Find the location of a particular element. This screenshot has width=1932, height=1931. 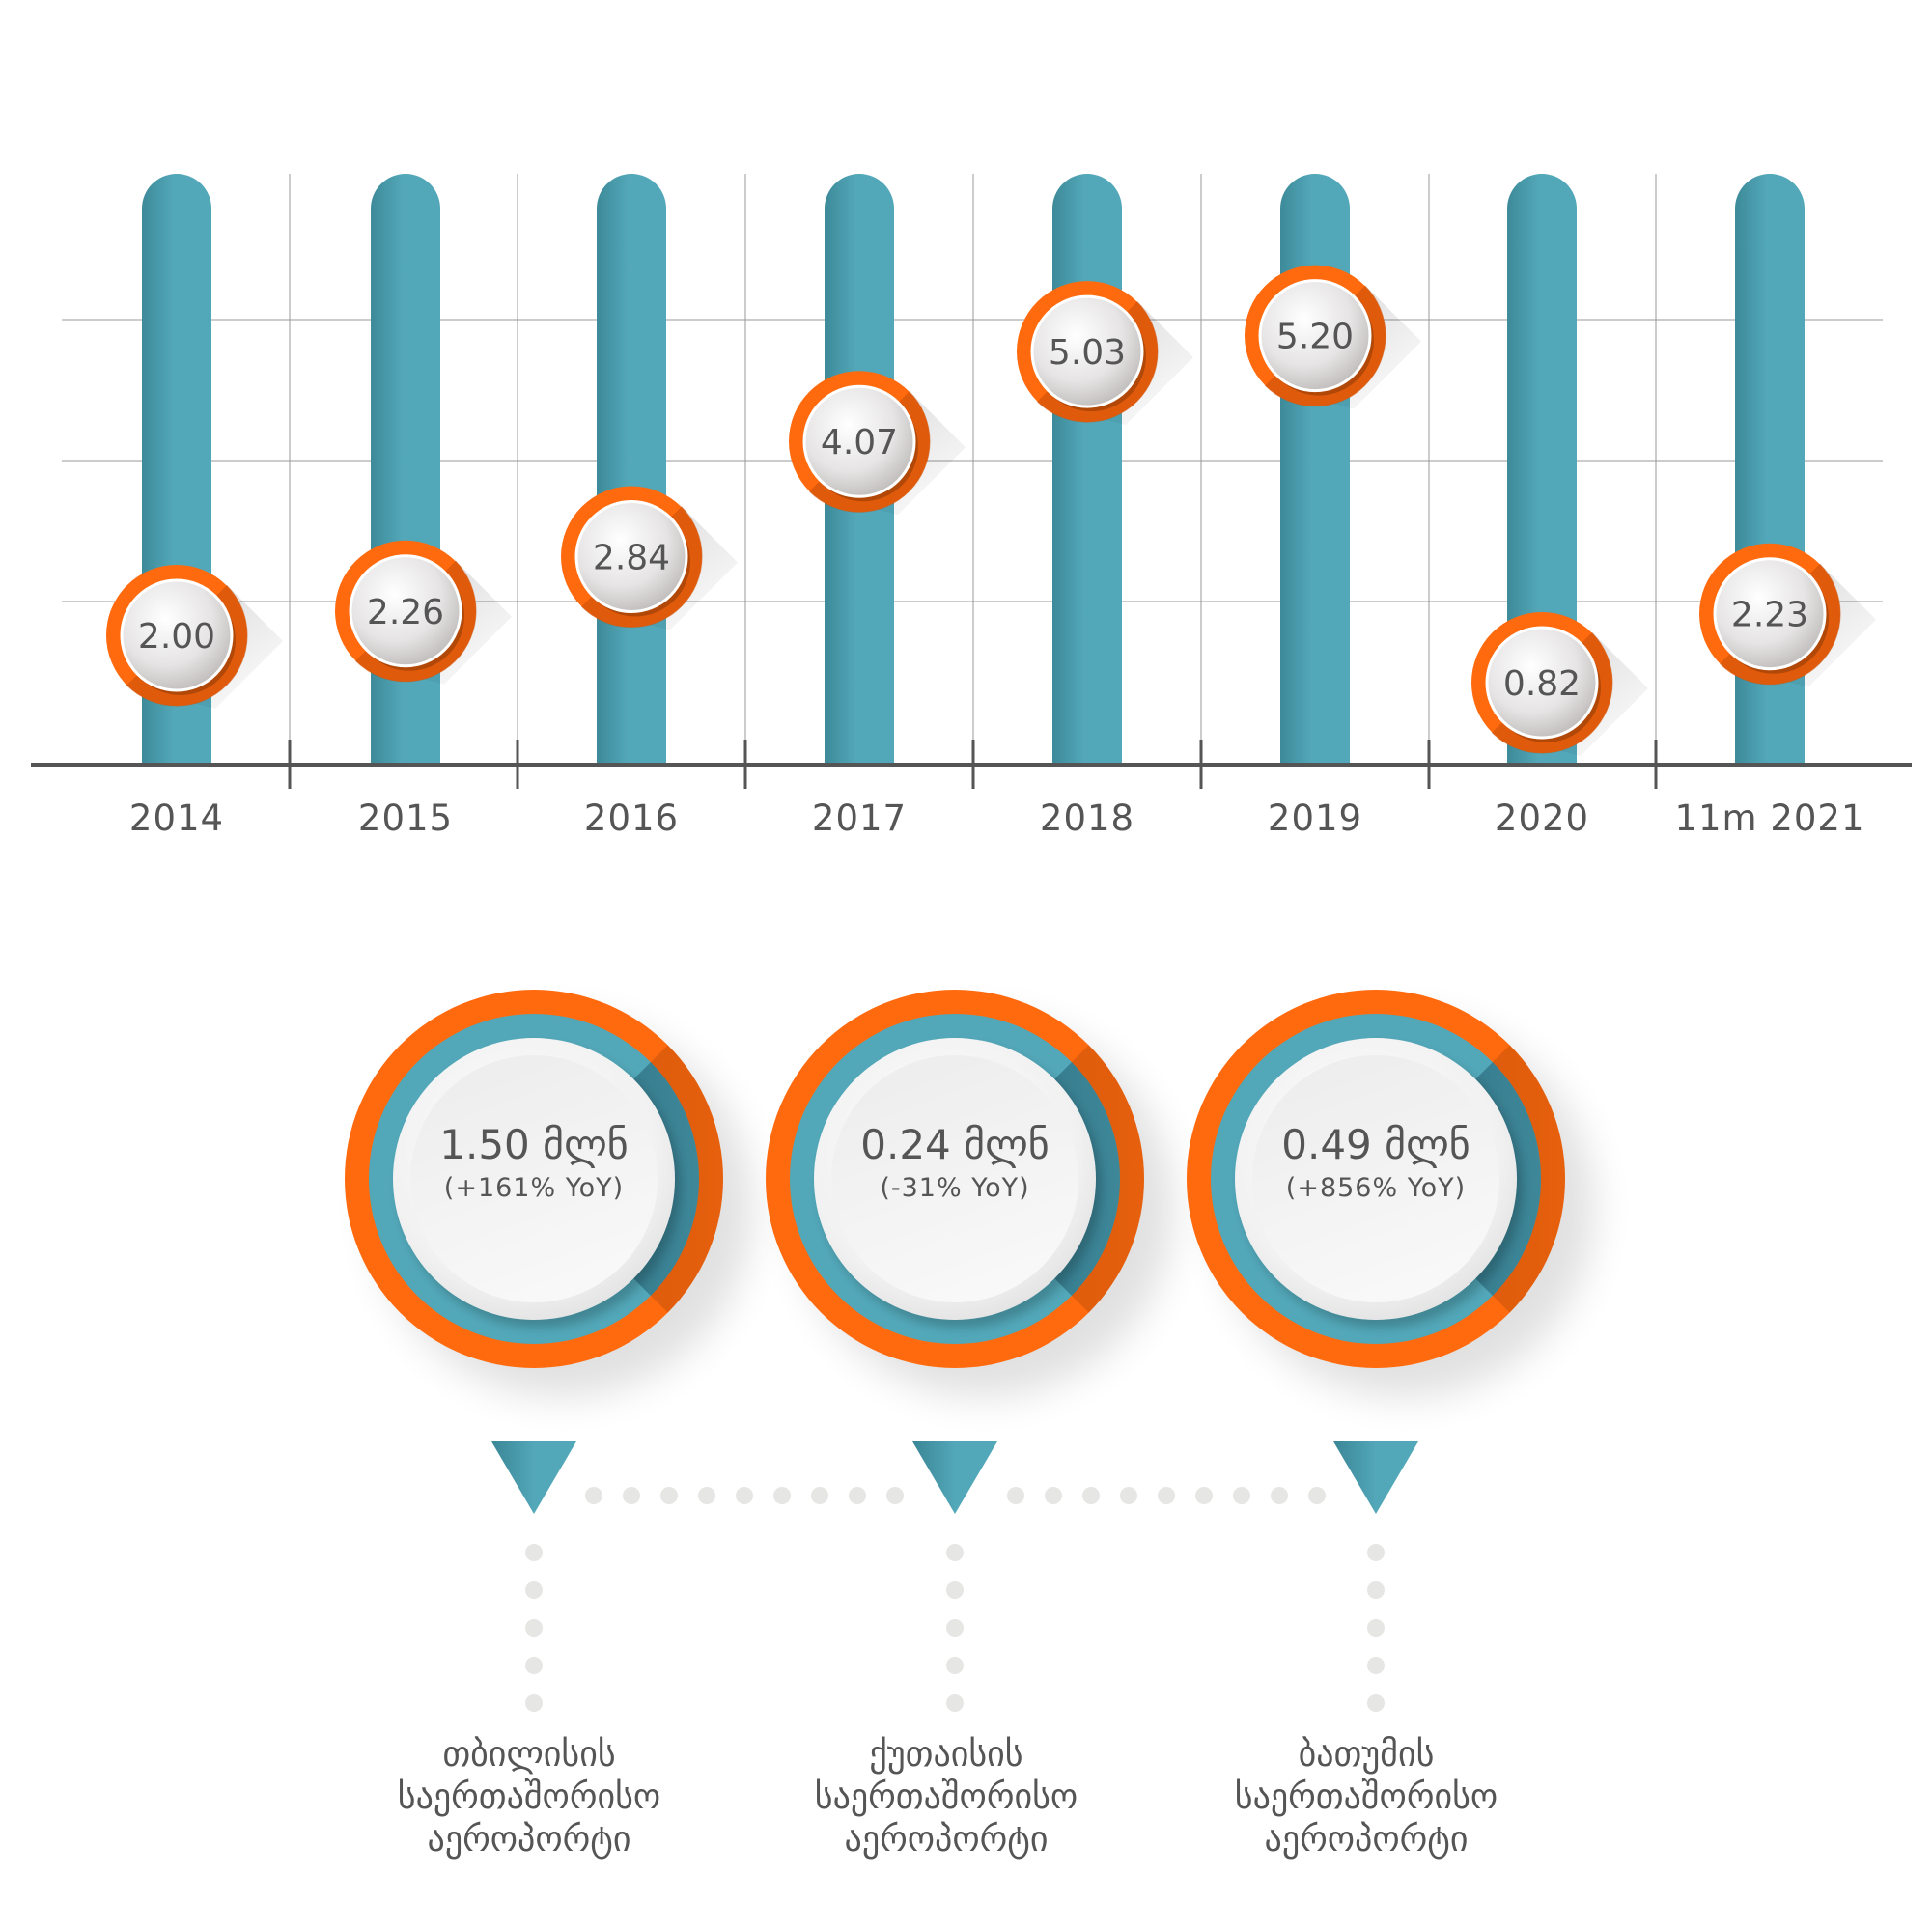

value-marker: 2.84 is located at coordinates (650, 558).